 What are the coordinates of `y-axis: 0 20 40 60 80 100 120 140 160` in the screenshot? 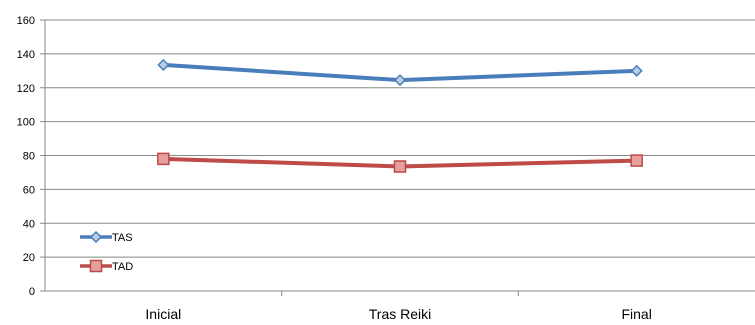 It's located at (31, 156).